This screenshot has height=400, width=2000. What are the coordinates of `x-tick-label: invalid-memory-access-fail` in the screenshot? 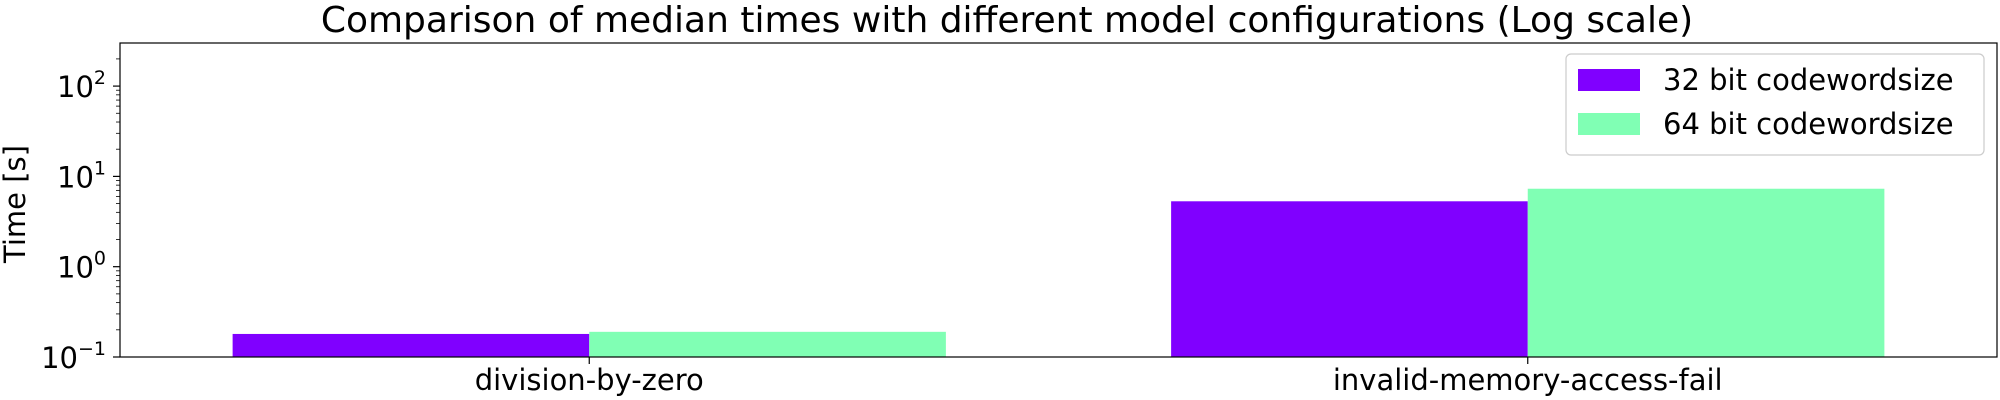 It's located at (1528, 380).